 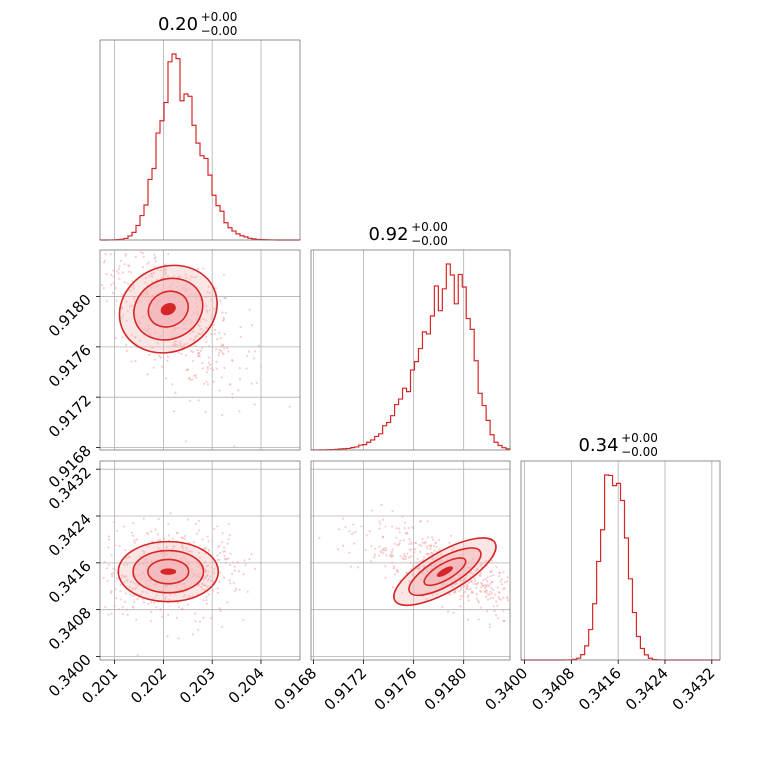 I want to click on x-tick-label-1-3: 0.9180, so click(x=446, y=689).